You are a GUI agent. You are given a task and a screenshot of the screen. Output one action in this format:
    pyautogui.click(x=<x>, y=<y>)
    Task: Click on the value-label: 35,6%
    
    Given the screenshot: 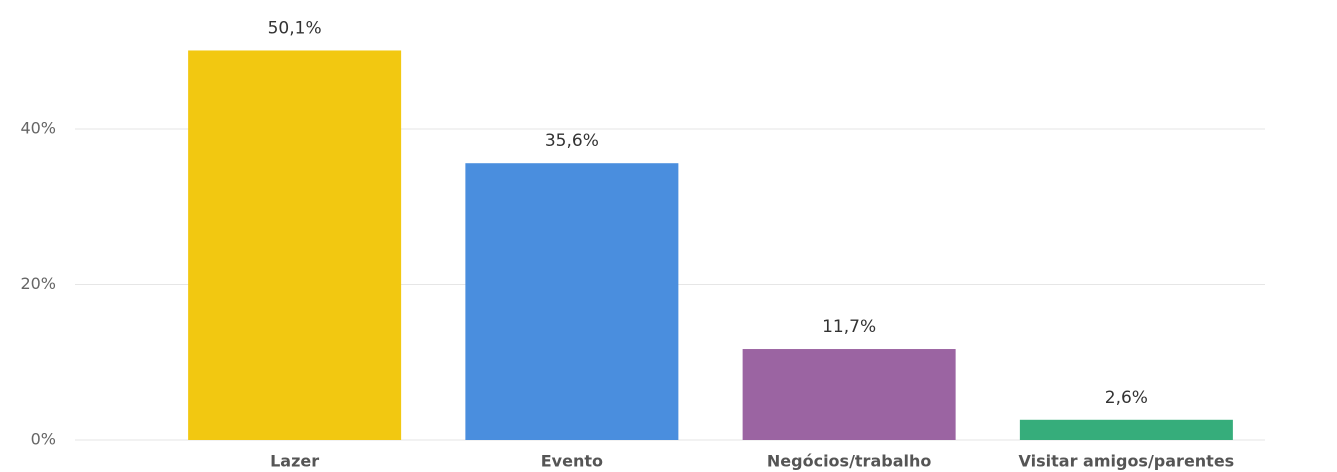 What is the action you would take?
    pyautogui.click(x=572, y=141)
    